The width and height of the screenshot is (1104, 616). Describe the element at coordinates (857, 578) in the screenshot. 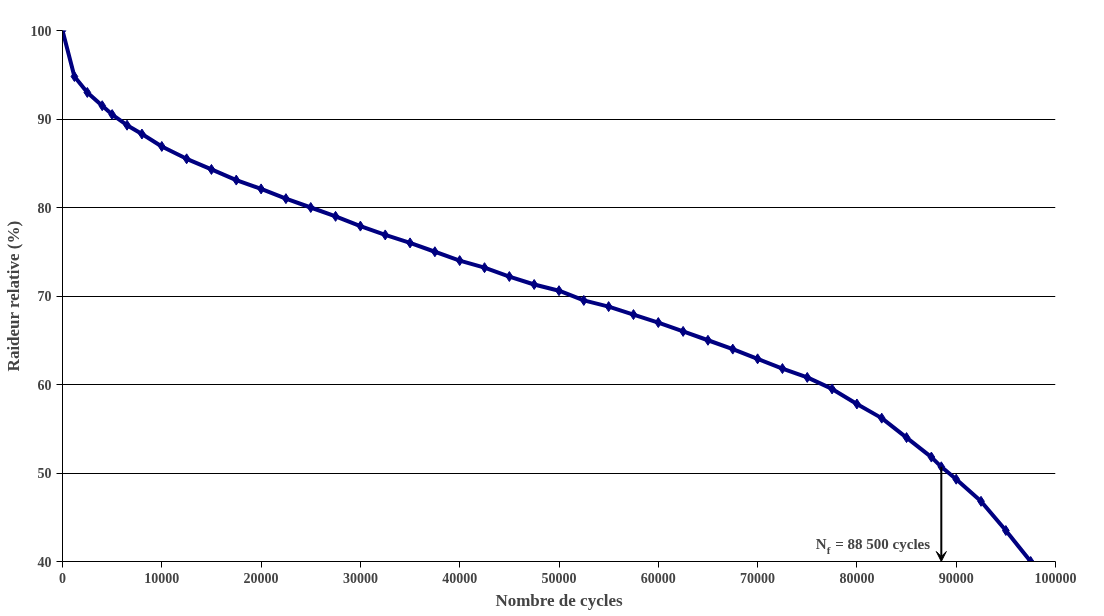

I see `x-tick-label: 80000` at that location.